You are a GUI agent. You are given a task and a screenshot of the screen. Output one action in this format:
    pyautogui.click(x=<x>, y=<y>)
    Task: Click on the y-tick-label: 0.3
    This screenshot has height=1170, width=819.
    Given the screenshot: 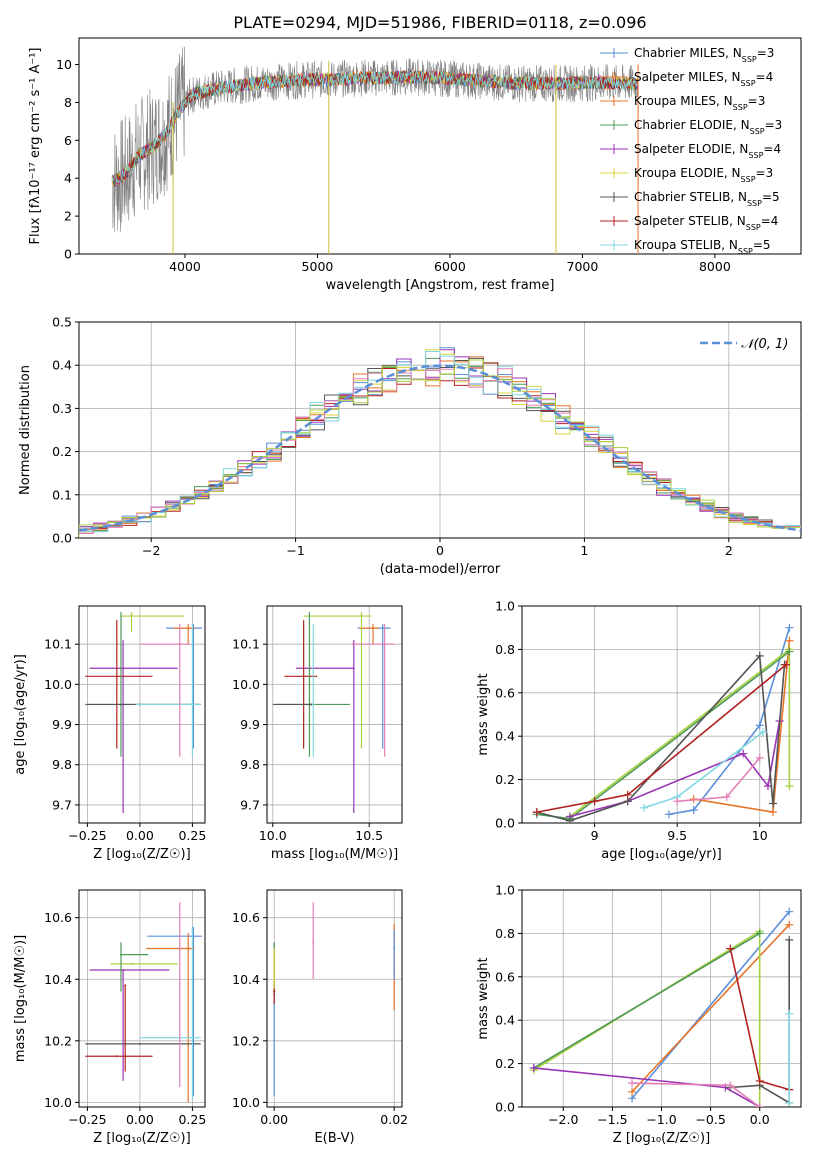 What is the action you would take?
    pyautogui.click(x=62, y=408)
    